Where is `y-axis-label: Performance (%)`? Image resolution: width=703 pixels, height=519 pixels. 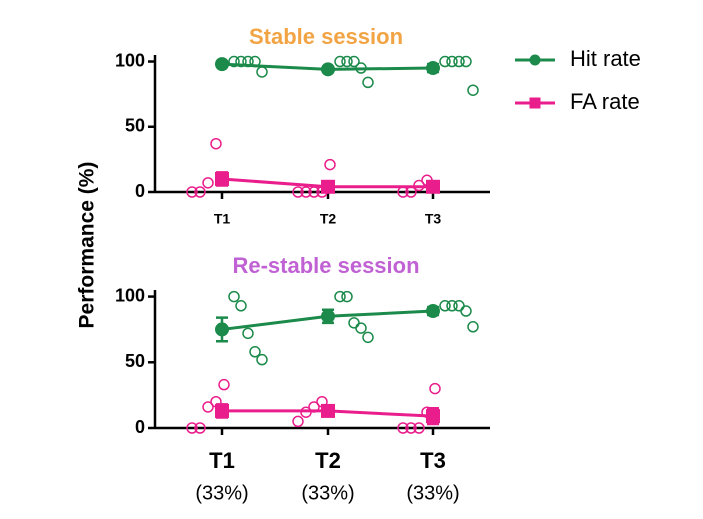 y-axis-label: Performance (%) is located at coordinates (87, 245).